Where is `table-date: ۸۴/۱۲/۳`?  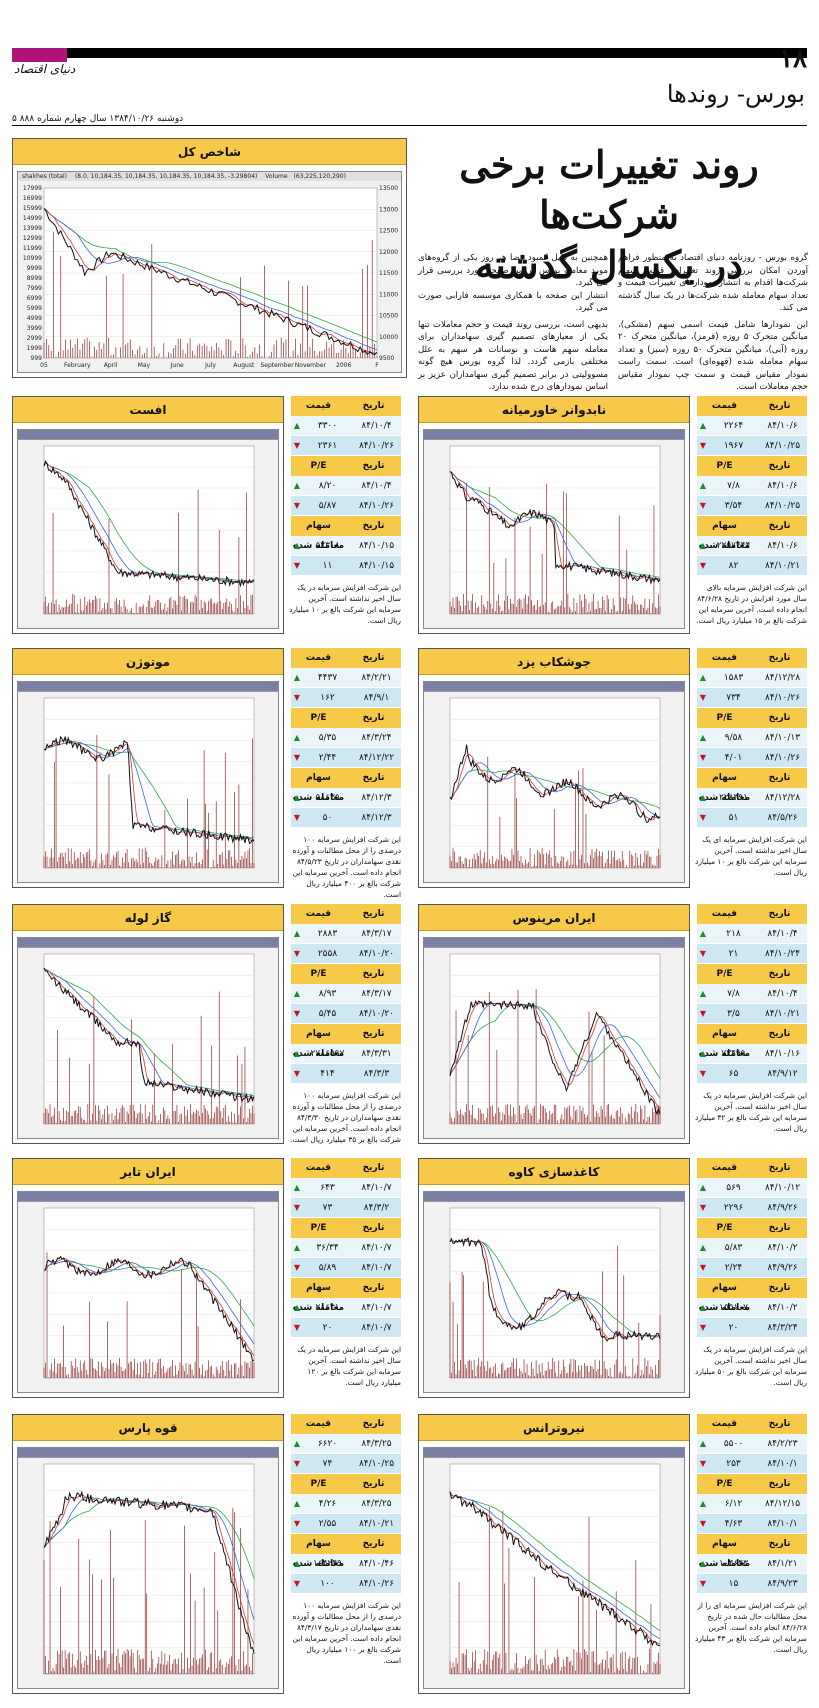
table-date: ۸۴/۱۲/۳ is located at coordinates (376, 798).